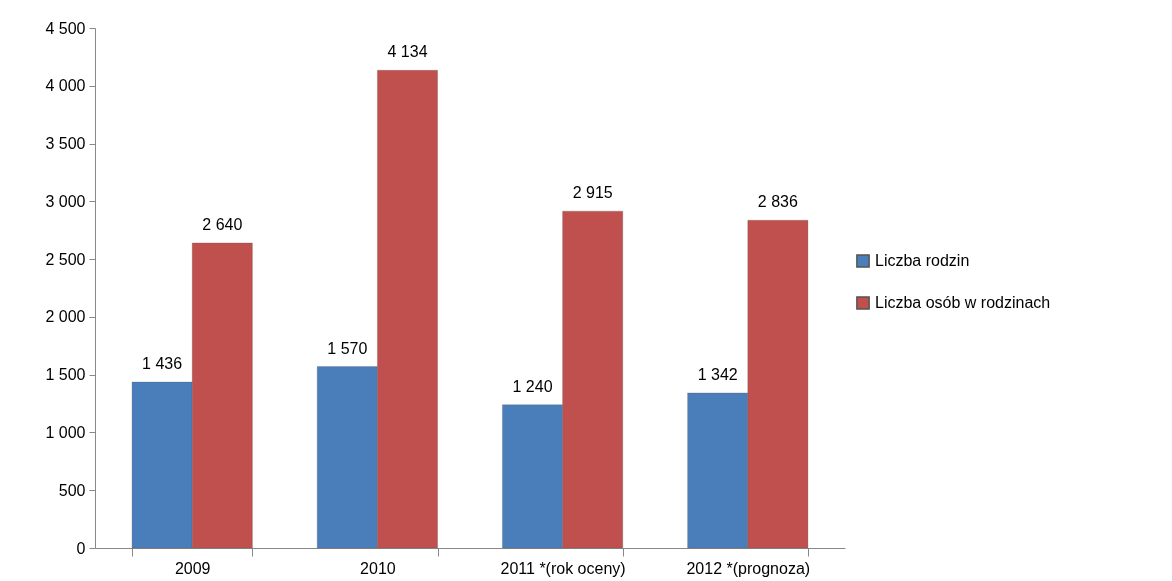  Describe the element at coordinates (347, 348) in the screenshot. I see `data-label: 1 570` at that location.